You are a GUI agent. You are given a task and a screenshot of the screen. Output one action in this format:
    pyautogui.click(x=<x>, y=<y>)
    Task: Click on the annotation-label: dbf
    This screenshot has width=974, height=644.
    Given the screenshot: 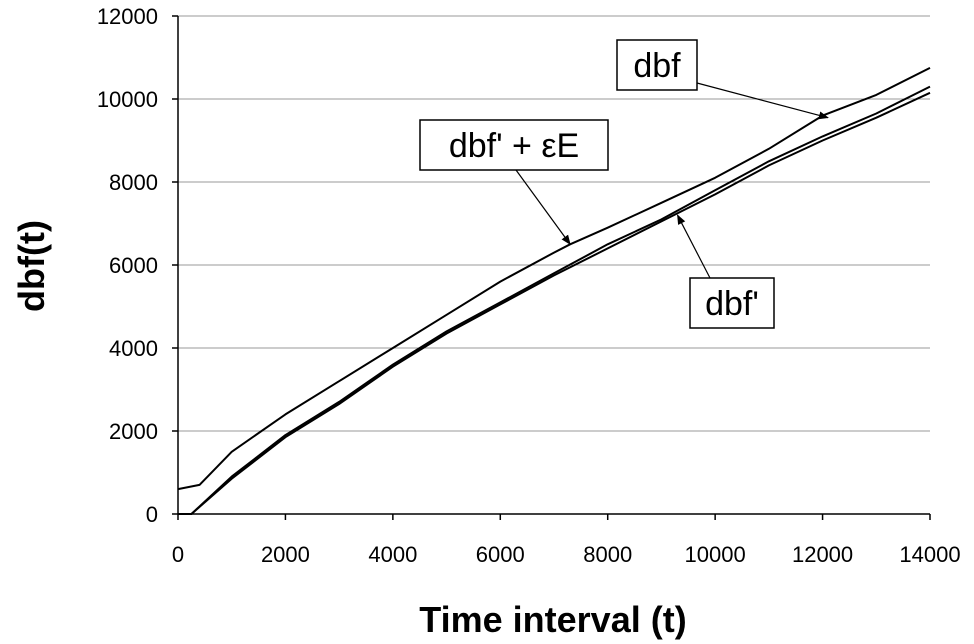 What is the action you would take?
    pyautogui.click(x=657, y=66)
    